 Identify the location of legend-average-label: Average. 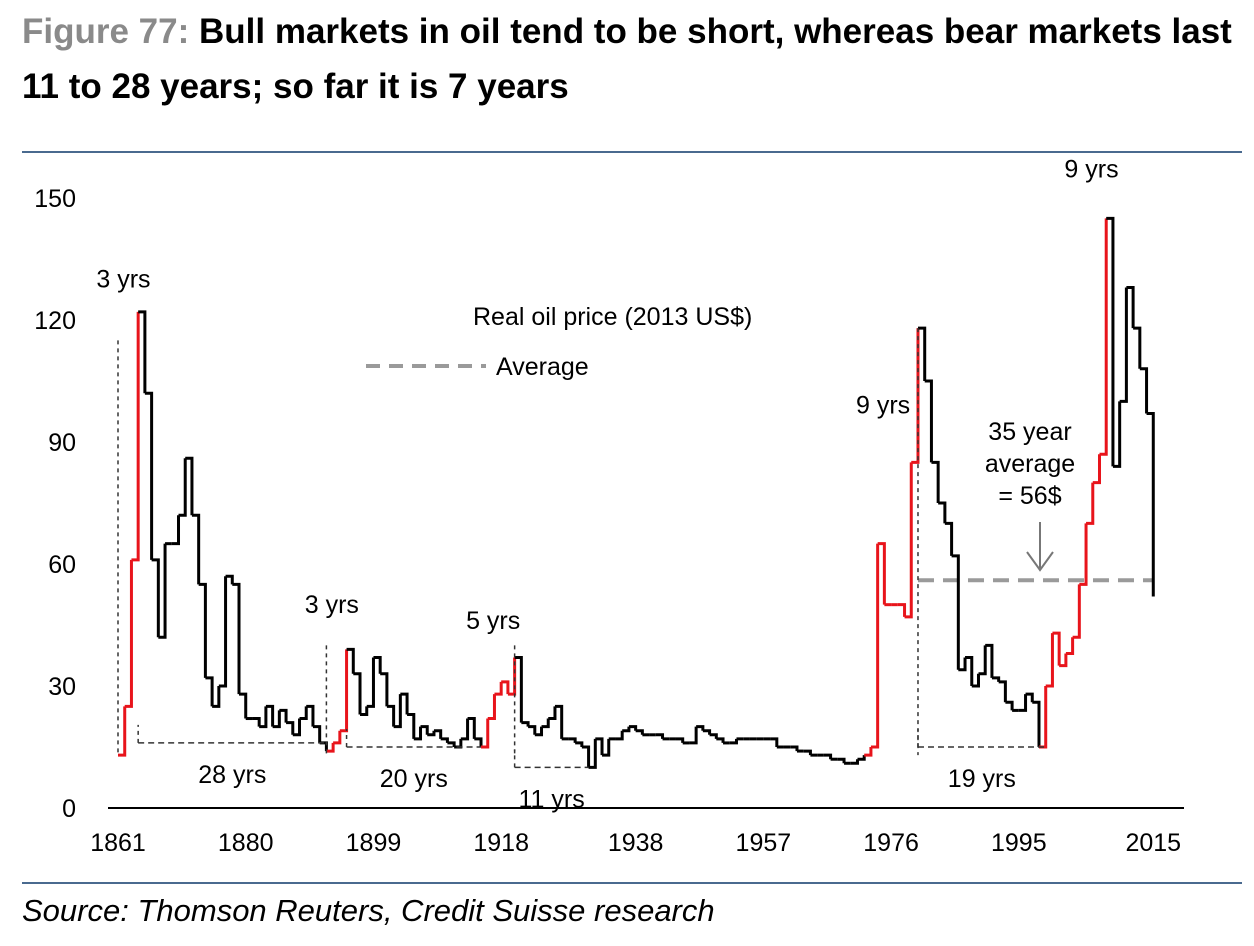
(542, 367).